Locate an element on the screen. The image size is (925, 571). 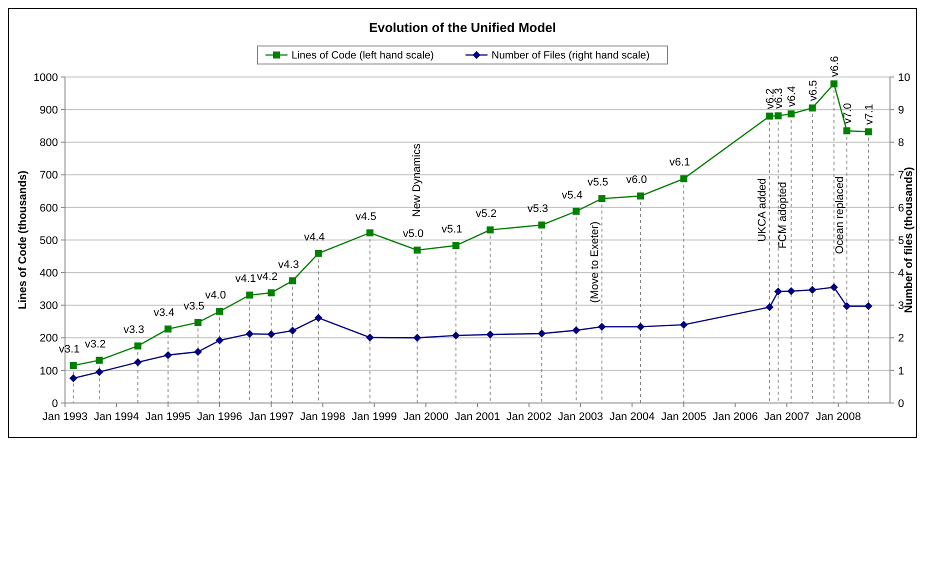
annotation: (Move to Exeter) is located at coordinates (594, 262).